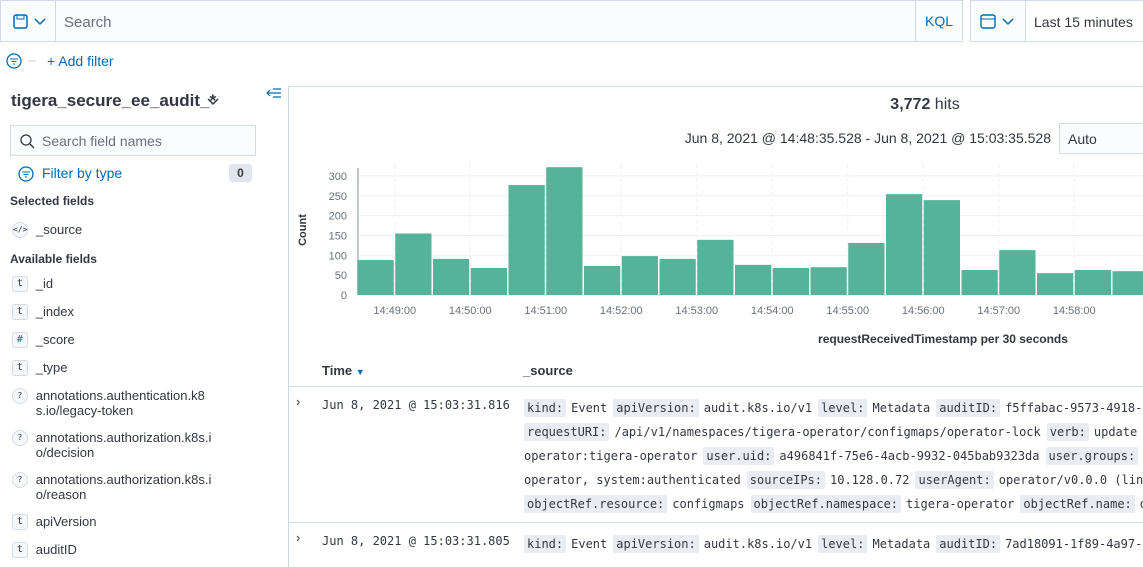 The width and height of the screenshot is (1143, 567). What do you see at coordinates (338, 197) in the screenshot?
I see `y-tick-label: 250` at bounding box center [338, 197].